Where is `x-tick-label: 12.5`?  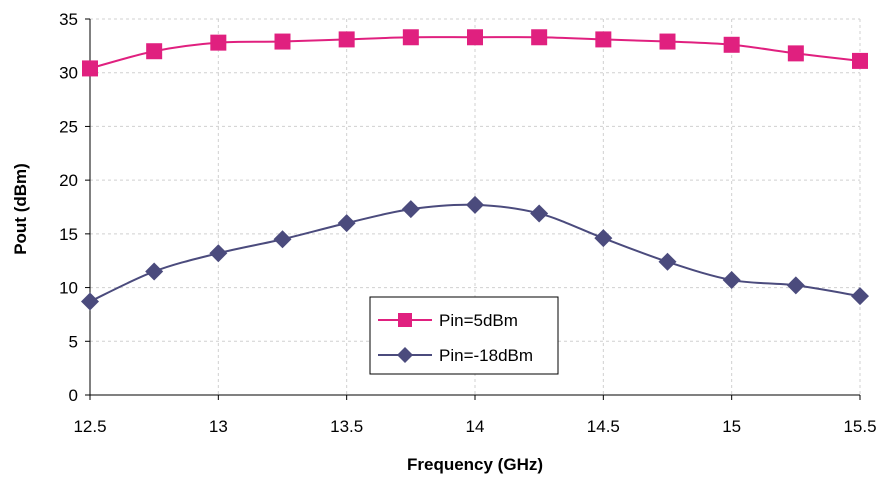
x-tick-label: 12.5 is located at coordinates (89, 426).